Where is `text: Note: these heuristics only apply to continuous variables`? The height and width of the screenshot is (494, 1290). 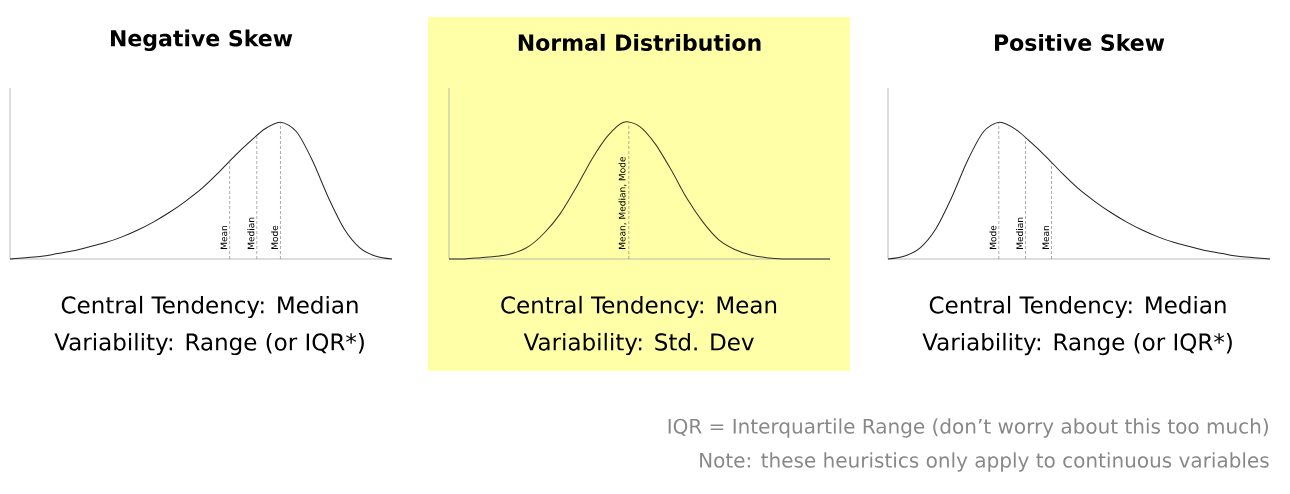 text: Note: these heuristics only apply to continuous variables is located at coordinates (984, 462).